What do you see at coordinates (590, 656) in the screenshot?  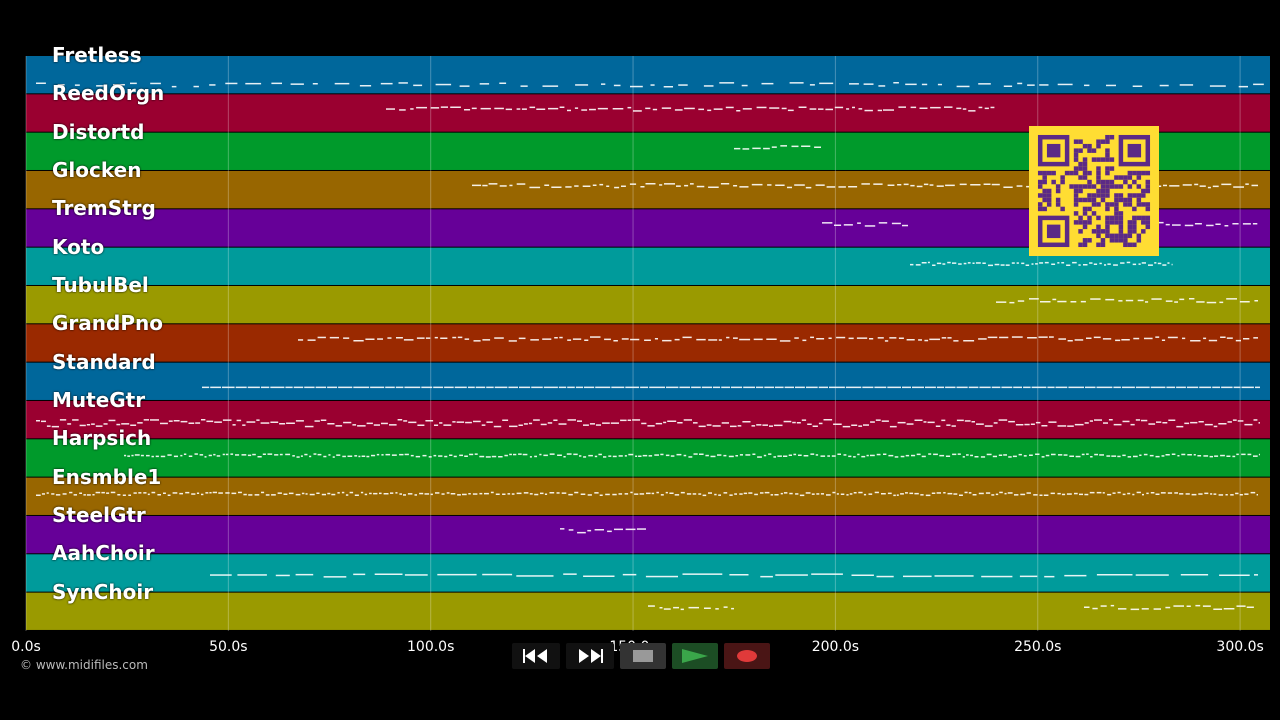 I see `fast-forward-button` at bounding box center [590, 656].